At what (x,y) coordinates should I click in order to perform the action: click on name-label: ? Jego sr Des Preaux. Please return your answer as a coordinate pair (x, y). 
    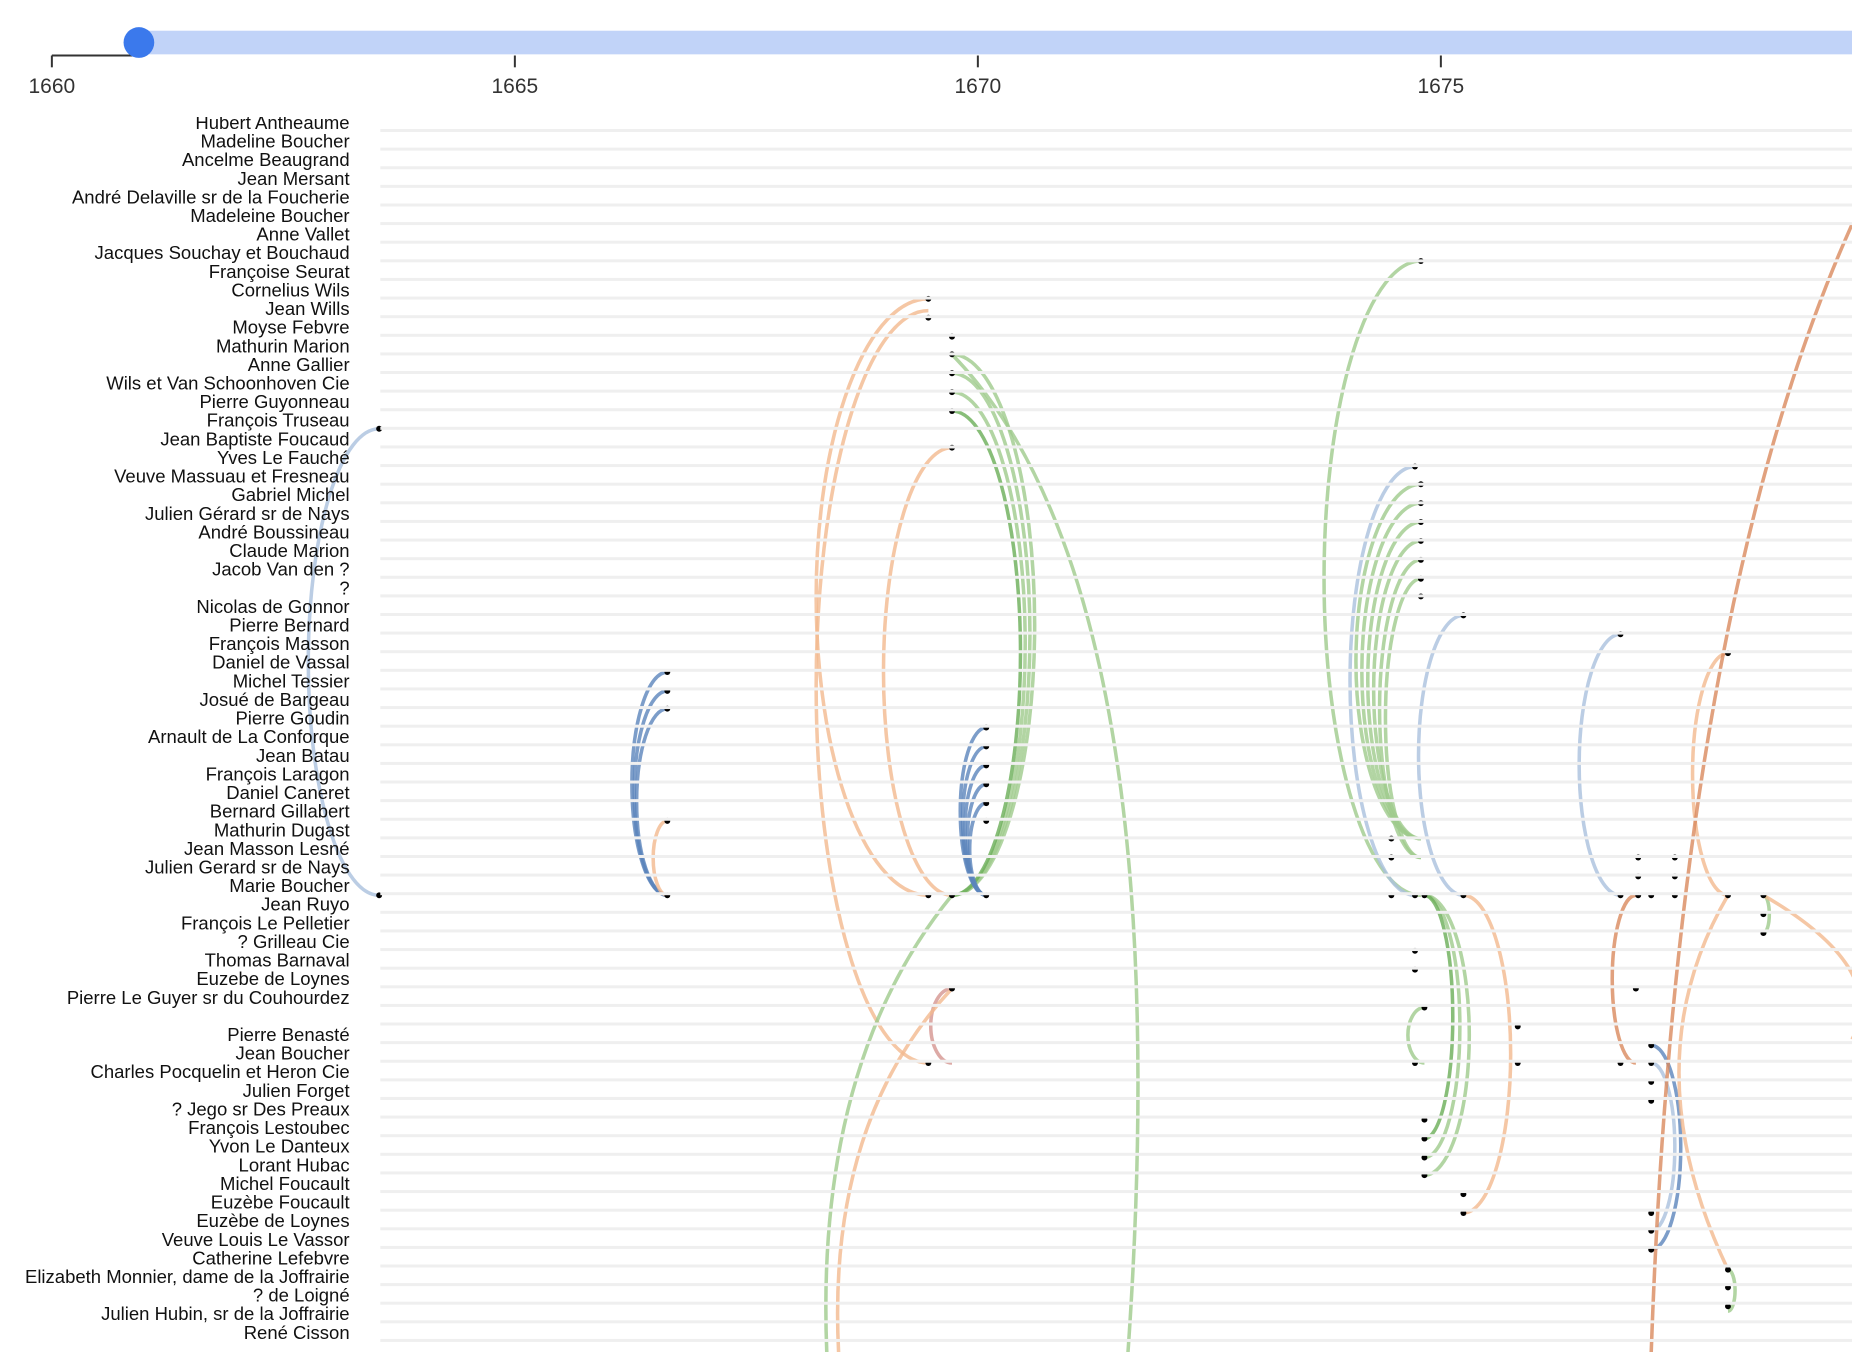
    Looking at the image, I should click on (261, 1108).